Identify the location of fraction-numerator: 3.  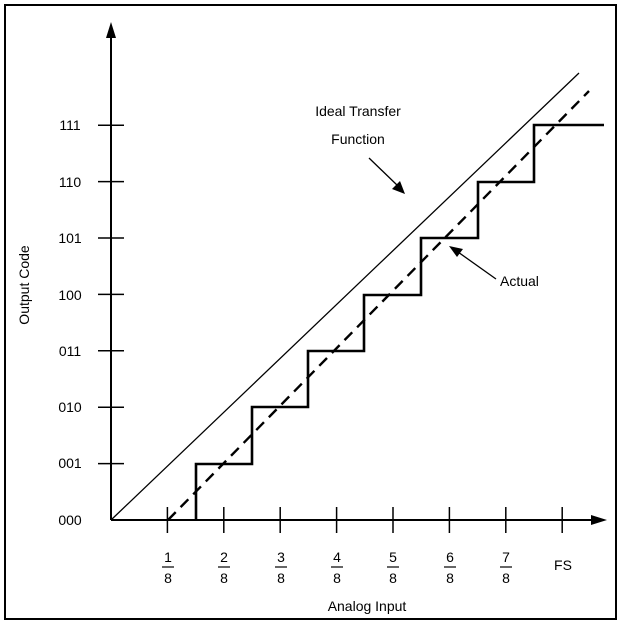
(281, 557).